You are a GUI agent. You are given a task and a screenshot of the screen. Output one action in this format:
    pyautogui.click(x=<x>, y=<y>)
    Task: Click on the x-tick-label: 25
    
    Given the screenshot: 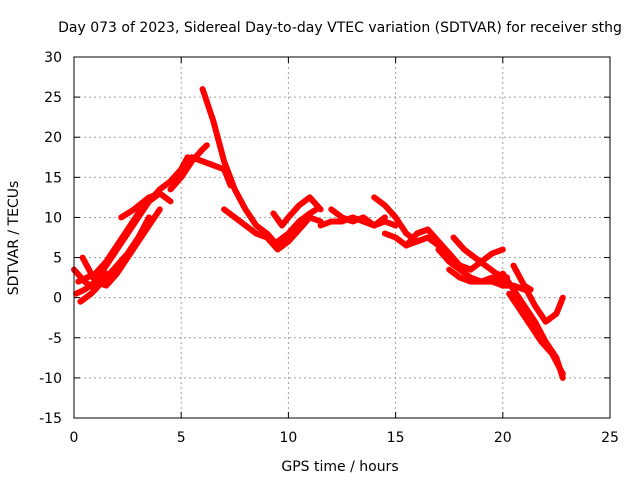 What is the action you would take?
    pyautogui.click(x=610, y=438)
    